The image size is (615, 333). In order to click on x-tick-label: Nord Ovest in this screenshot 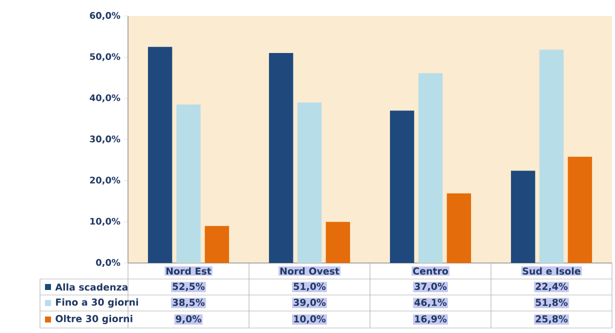, I will do `click(310, 271)`.